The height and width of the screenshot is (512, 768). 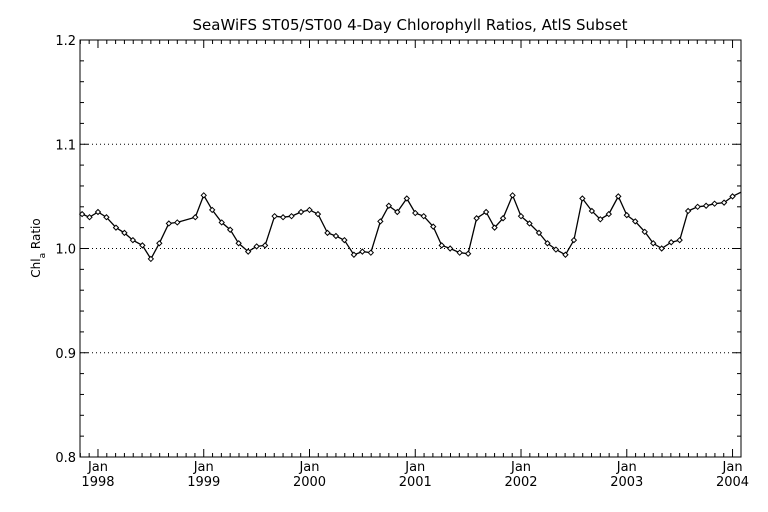 I want to click on x-tick-year-4: 2002, so click(x=520, y=482).